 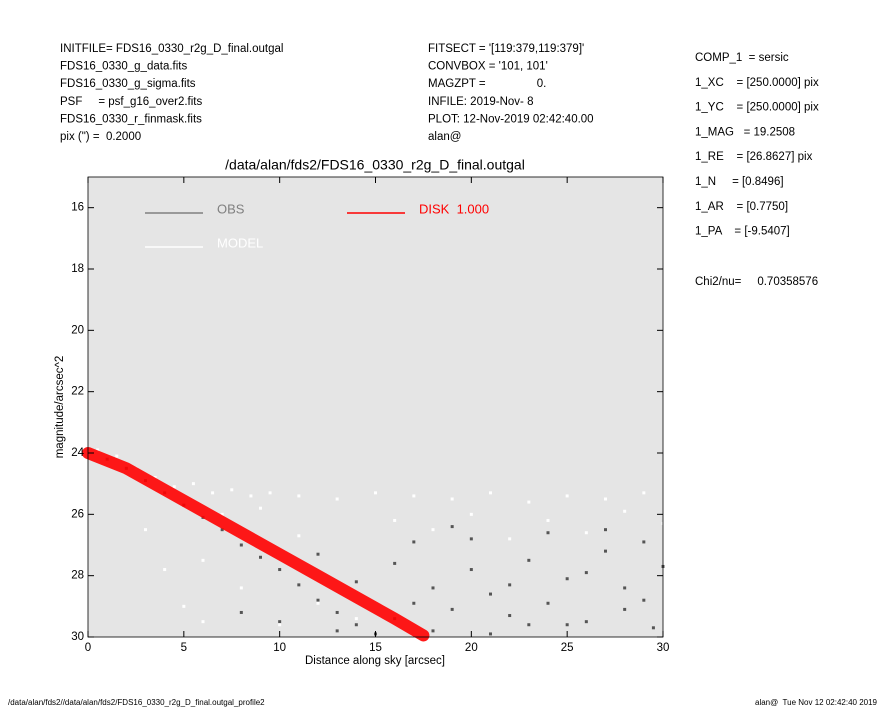 What do you see at coordinates (741, 207) in the screenshot?
I see `annotation: 1_AR = [0.7750]` at bounding box center [741, 207].